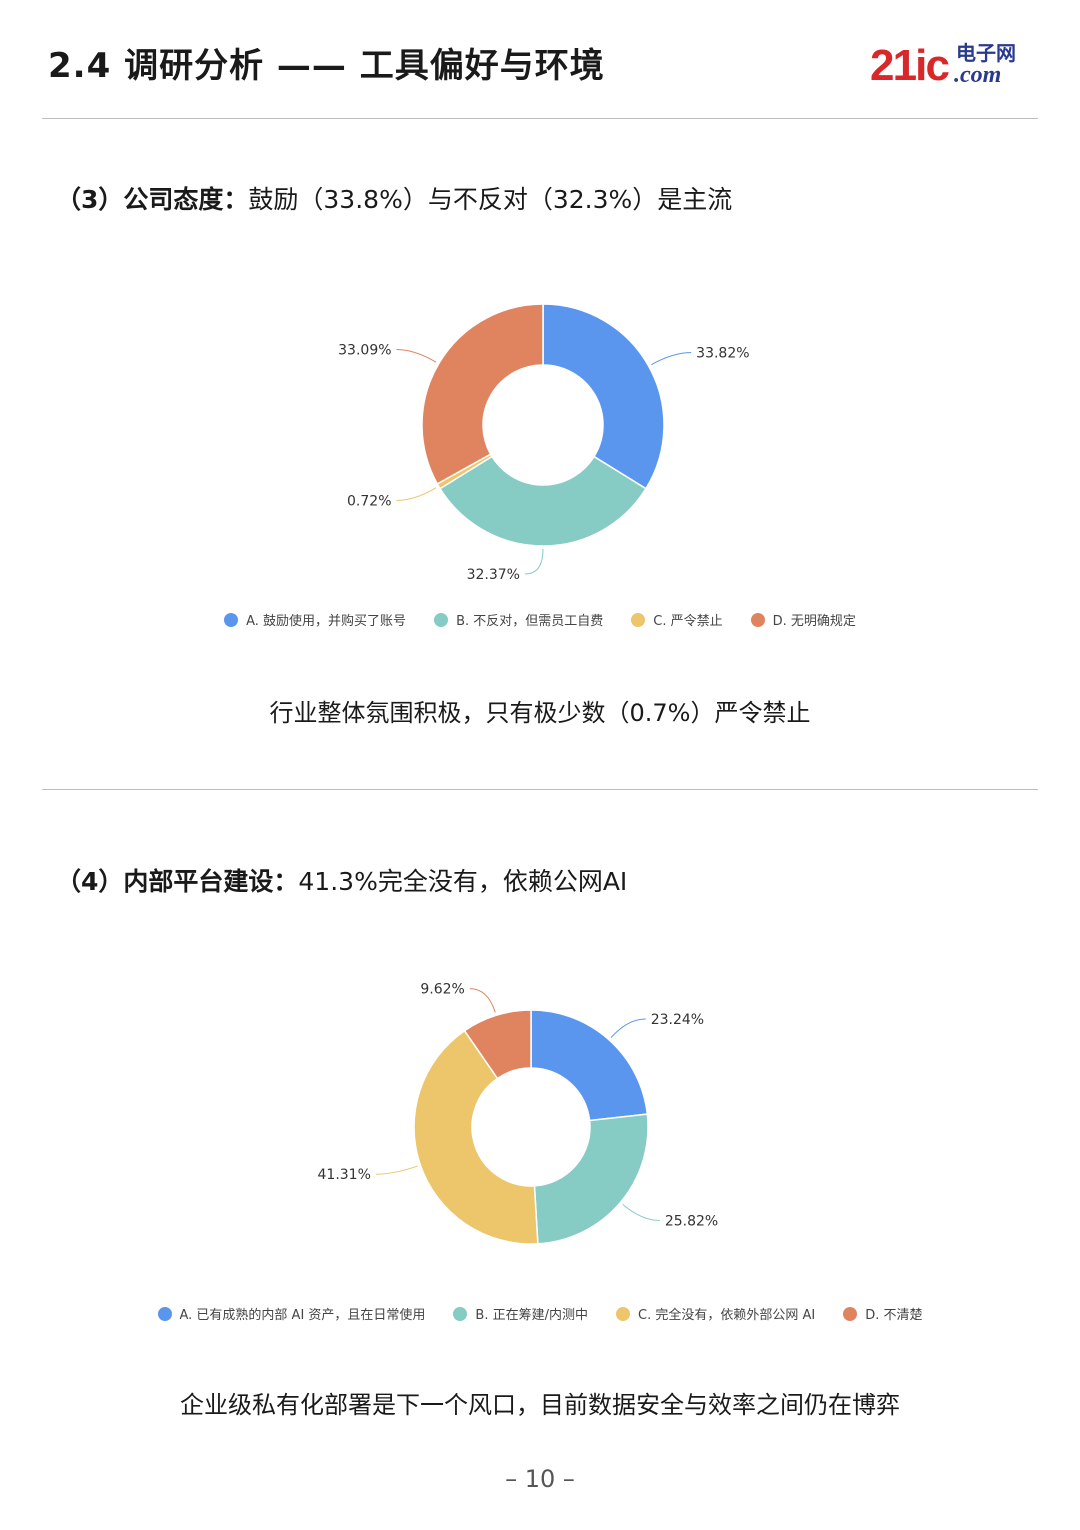 The image size is (1080, 1530). I want to click on page-number: – 10 –, so click(540, 1479).